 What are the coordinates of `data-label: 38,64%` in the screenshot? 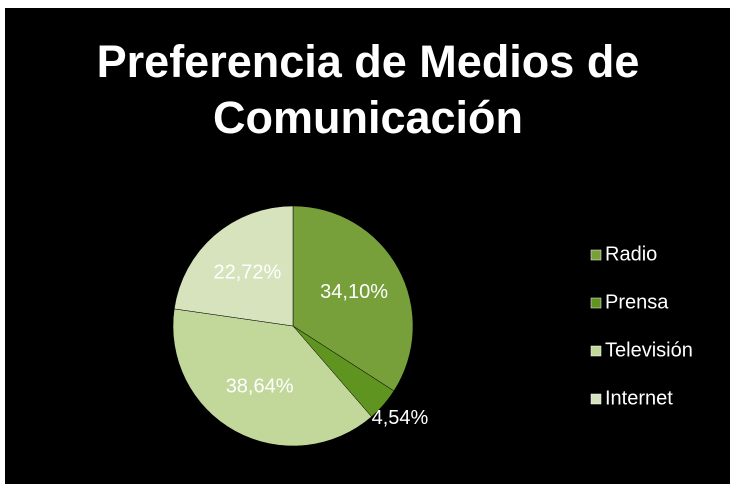 It's located at (260, 386).